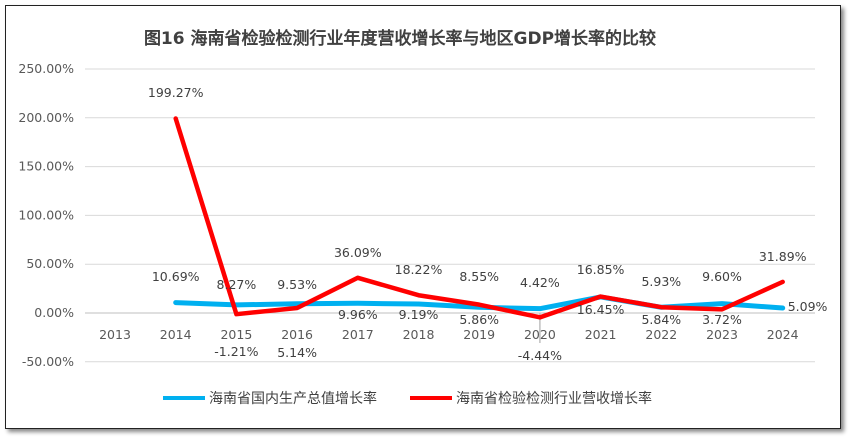 The width and height of the screenshot is (850, 438). I want to click on x-tick-label: 2018, so click(419, 334).